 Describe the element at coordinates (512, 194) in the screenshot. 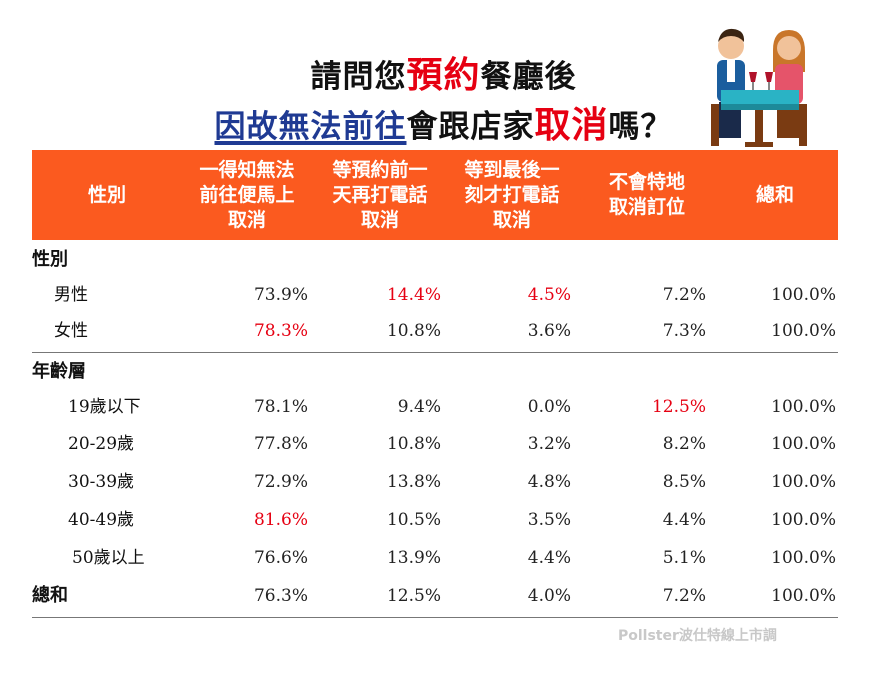

I see `column-header-call-last-minute: 等到最後一 刻才打電話 取消` at that location.